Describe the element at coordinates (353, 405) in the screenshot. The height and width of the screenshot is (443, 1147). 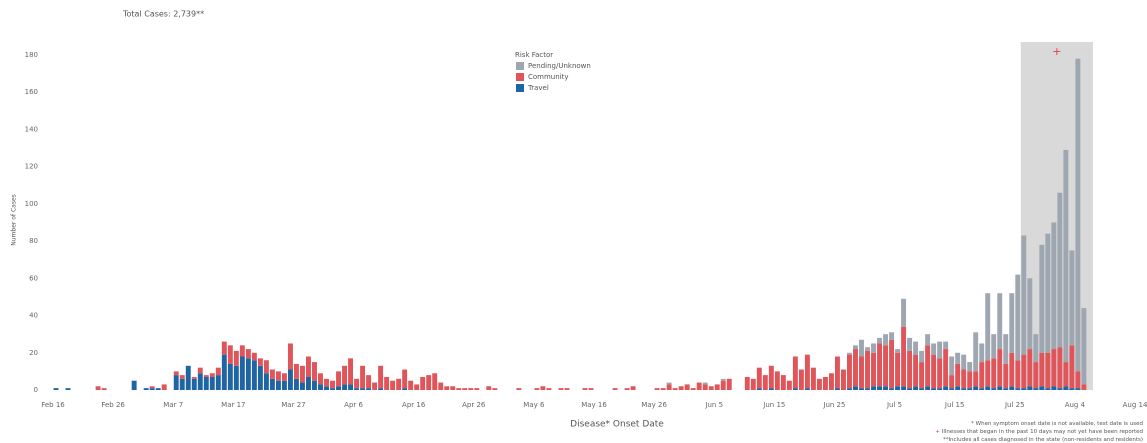
I see `x-tick-label: Apr 6` at that location.